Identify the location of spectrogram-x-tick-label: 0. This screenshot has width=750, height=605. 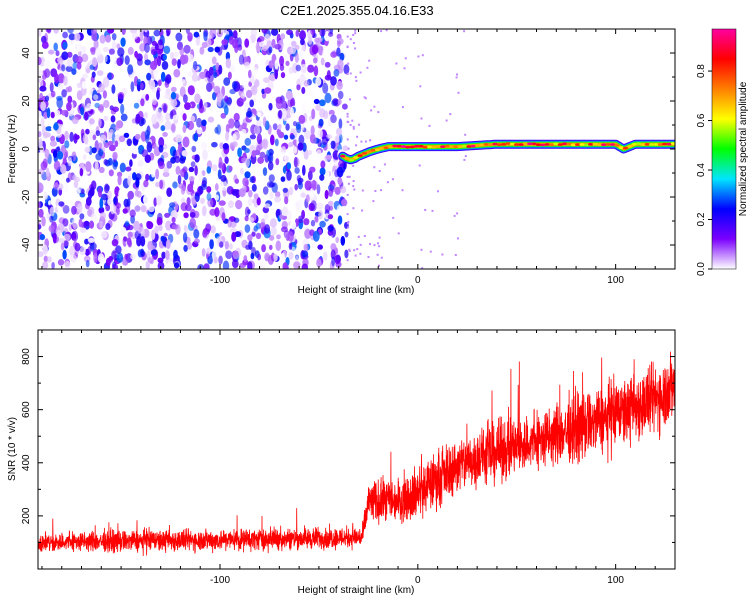
(418, 280).